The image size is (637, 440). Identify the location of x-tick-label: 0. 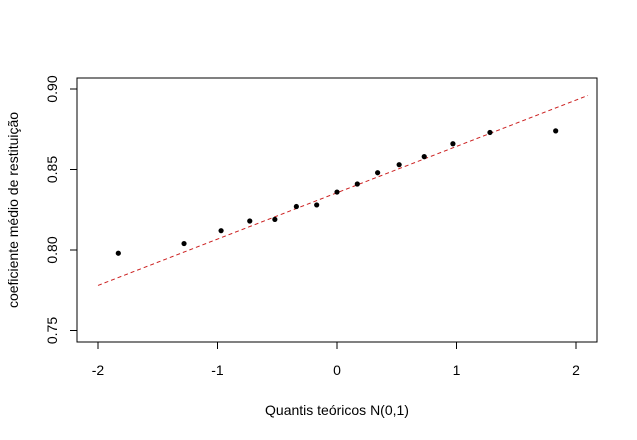
(337, 370).